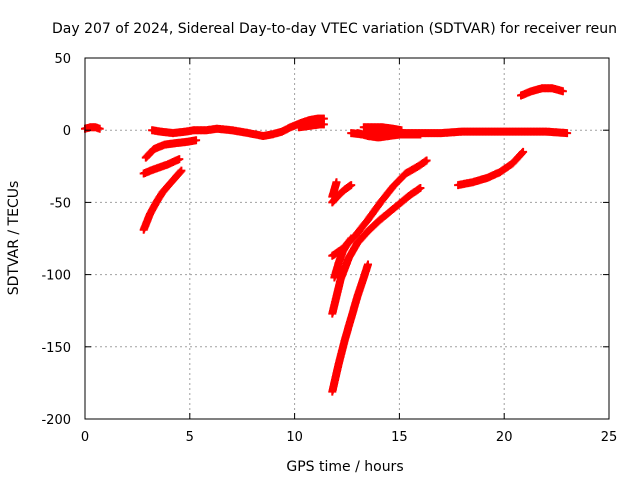 This screenshot has width=640, height=480. What do you see at coordinates (609, 437) in the screenshot?
I see `x-tick-label: 25` at bounding box center [609, 437].